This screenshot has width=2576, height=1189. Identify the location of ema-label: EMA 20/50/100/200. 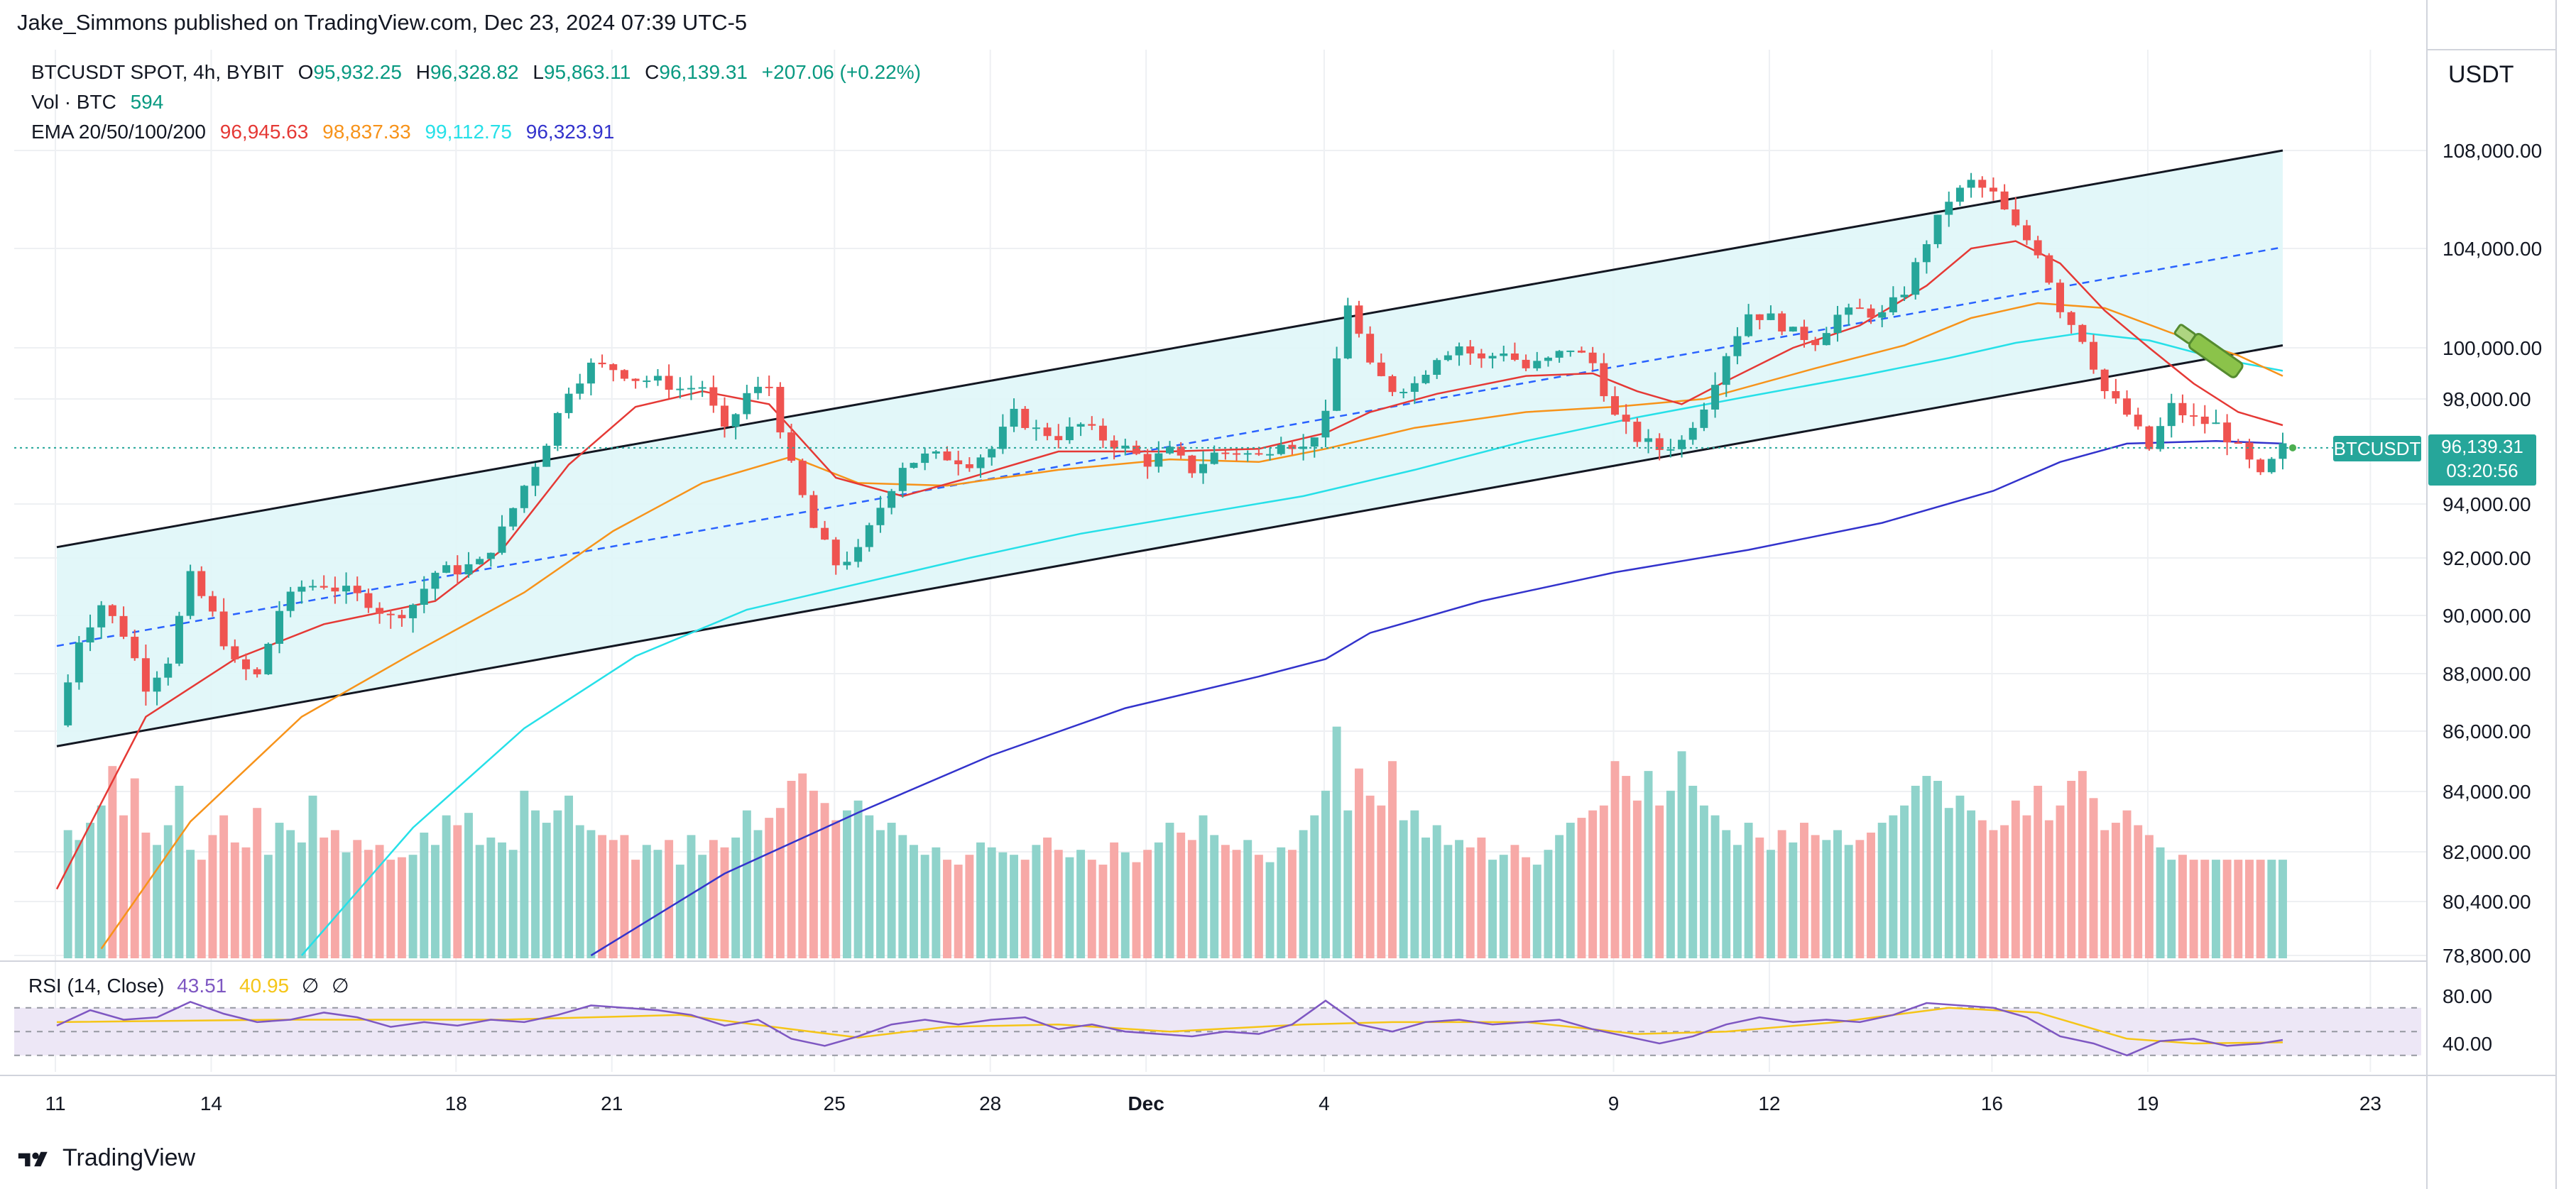
(118, 132).